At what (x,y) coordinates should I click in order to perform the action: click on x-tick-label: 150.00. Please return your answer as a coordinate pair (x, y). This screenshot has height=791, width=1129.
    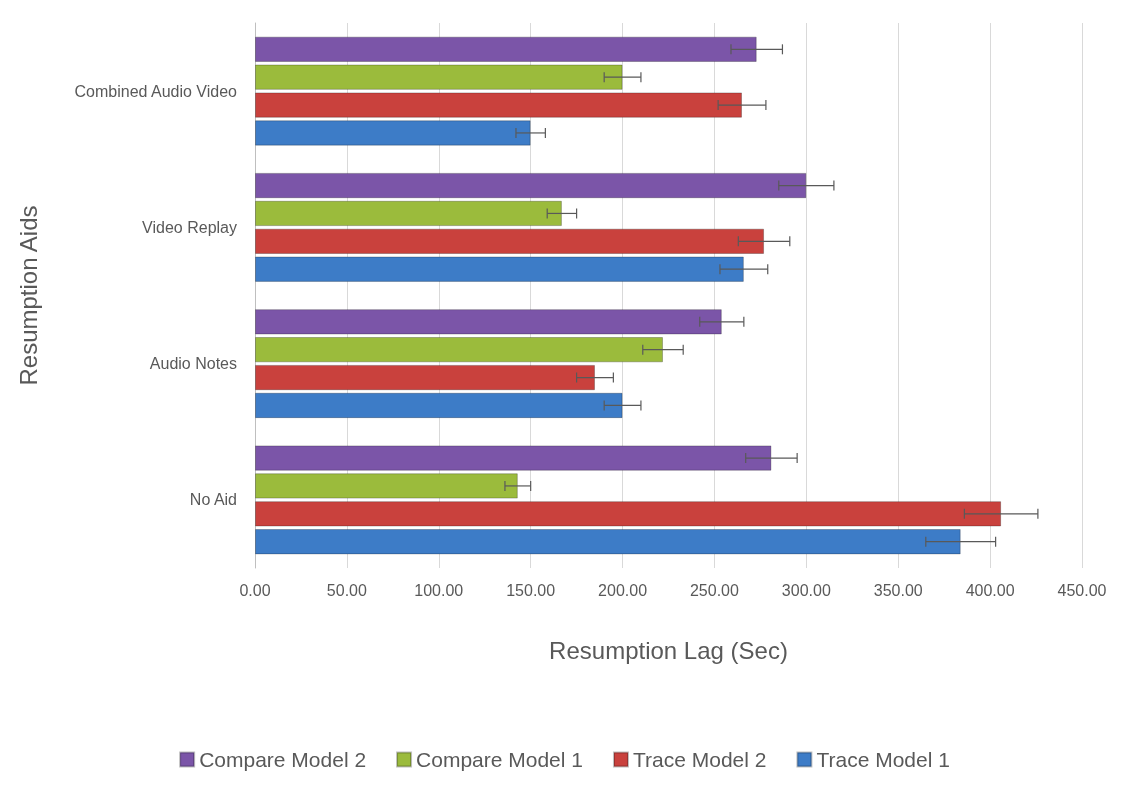
    Looking at the image, I should click on (531, 590).